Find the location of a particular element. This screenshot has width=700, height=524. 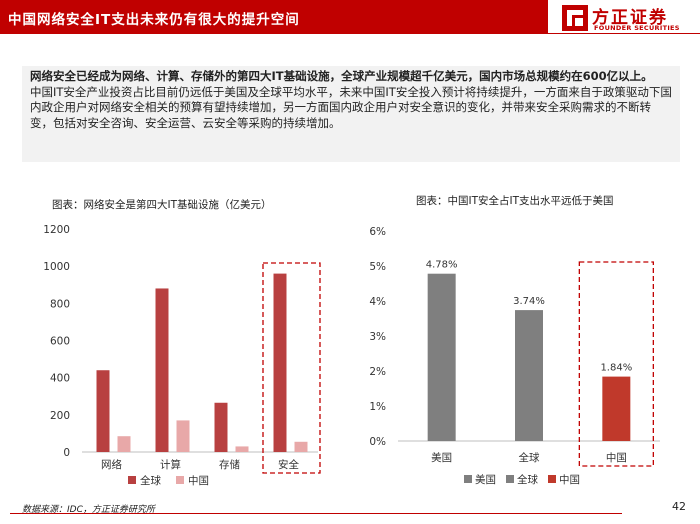

x-tick-label: 网络 is located at coordinates (111, 464).